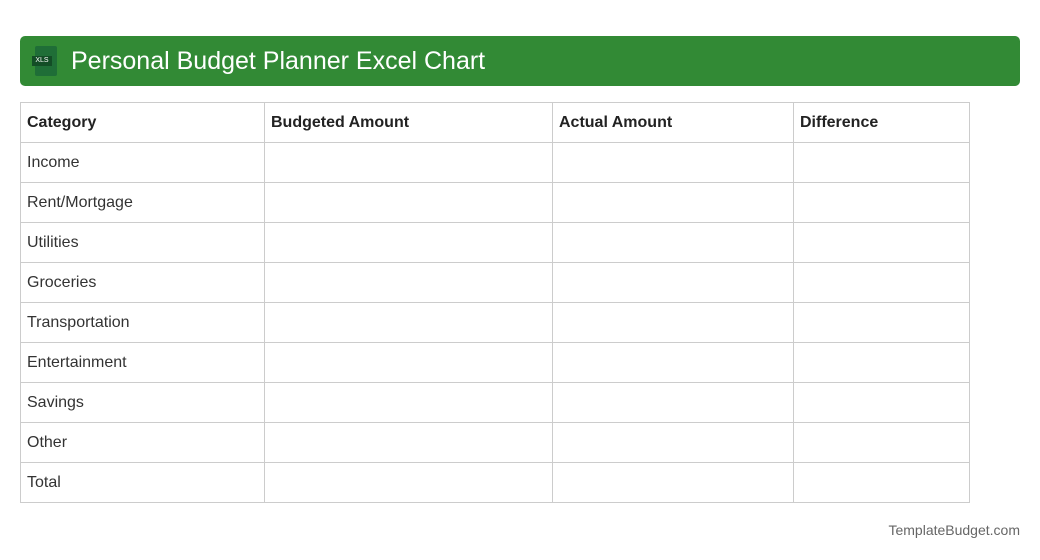 The image size is (1040, 560). I want to click on table-row: Utilities, so click(495, 242).